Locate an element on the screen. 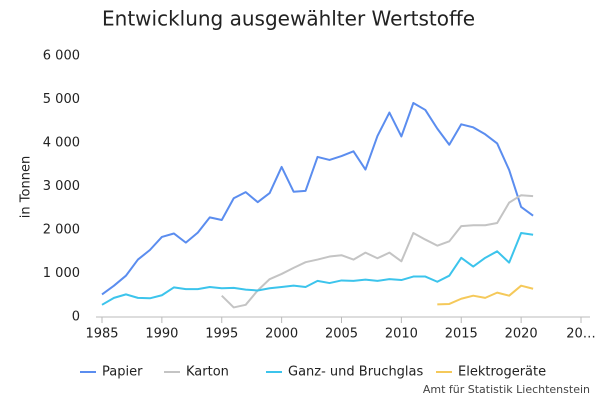 The width and height of the screenshot is (600, 400). legend-label: Elektrogeräte is located at coordinates (502, 372).